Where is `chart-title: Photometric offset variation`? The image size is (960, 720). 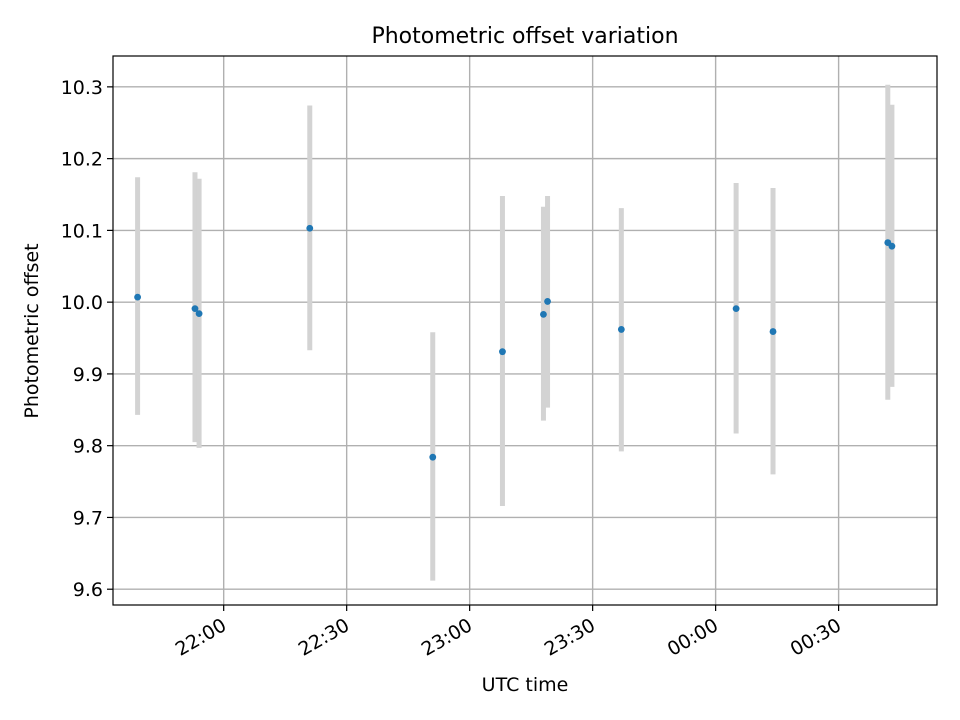
chart-title: Photometric offset variation is located at coordinates (524, 36).